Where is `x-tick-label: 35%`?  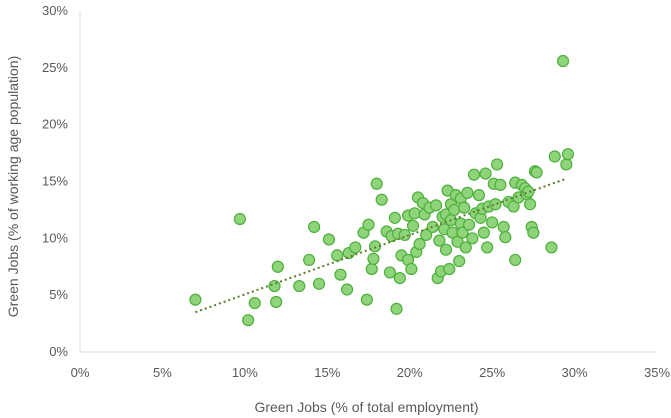 x-tick-label: 35% is located at coordinates (657, 372).